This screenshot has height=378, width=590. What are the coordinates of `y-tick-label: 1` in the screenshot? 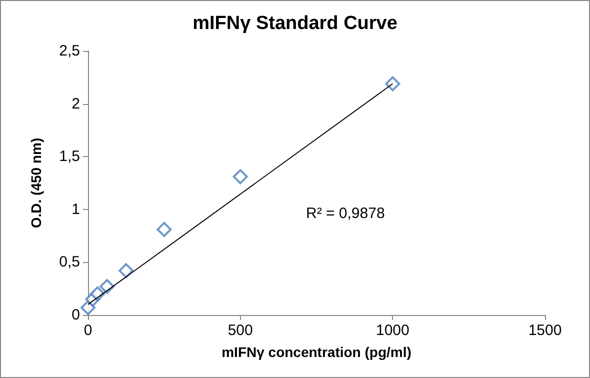 It's located at (76, 209).